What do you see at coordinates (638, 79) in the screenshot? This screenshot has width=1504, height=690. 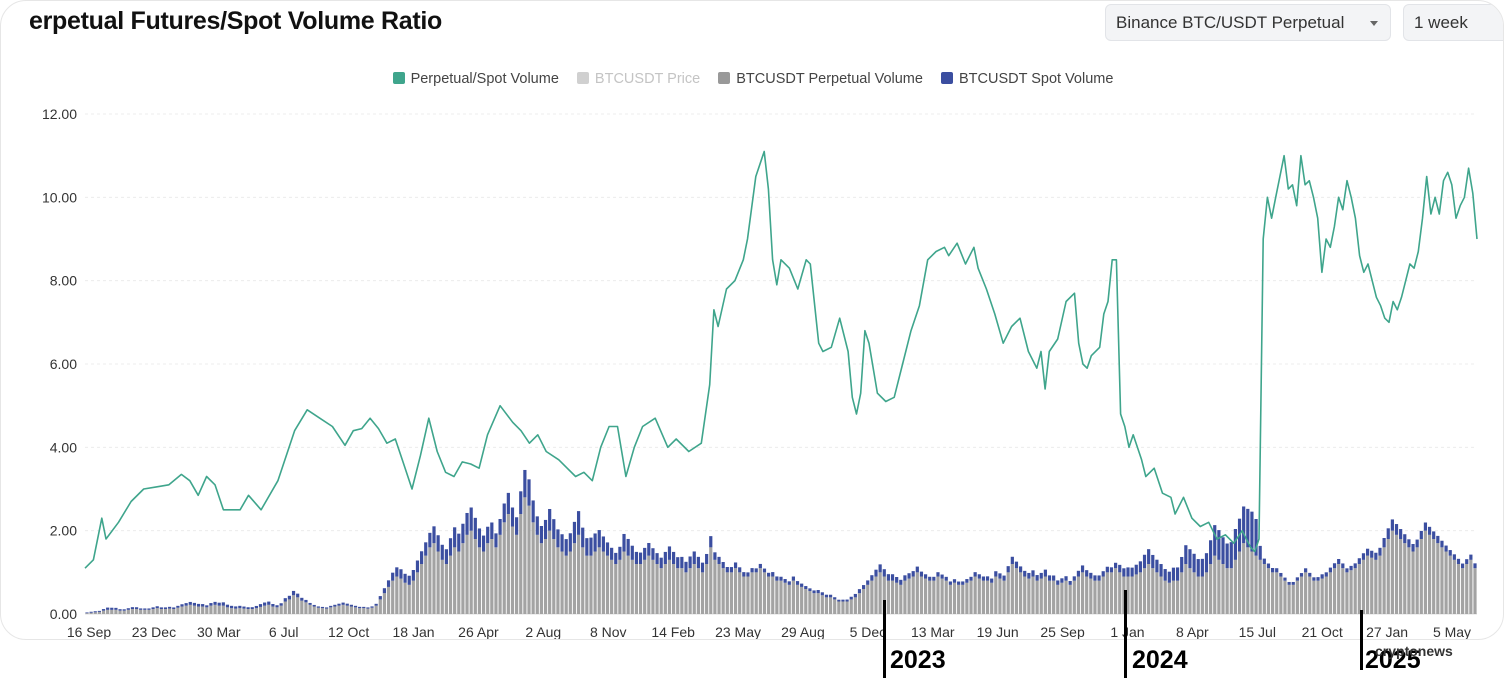 I see `legend-item-price: BTCUSDT Price` at bounding box center [638, 79].